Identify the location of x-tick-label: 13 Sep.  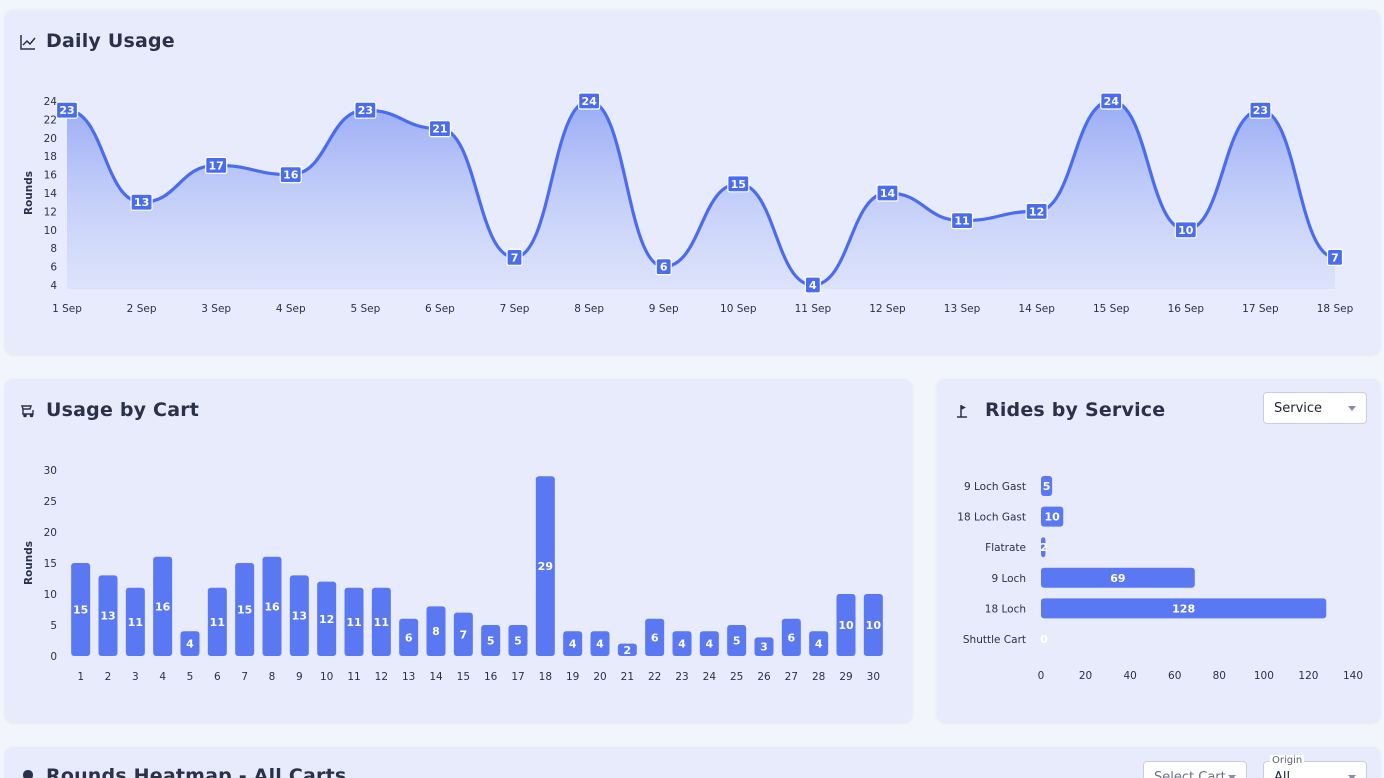
(962, 309).